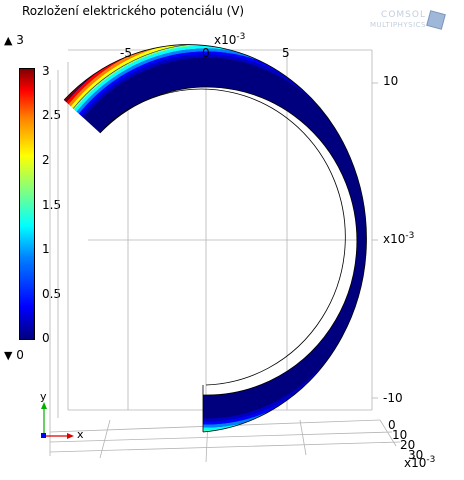  Describe the element at coordinates (52, 115) in the screenshot. I see `colorbar-tick: 2.5` at that location.